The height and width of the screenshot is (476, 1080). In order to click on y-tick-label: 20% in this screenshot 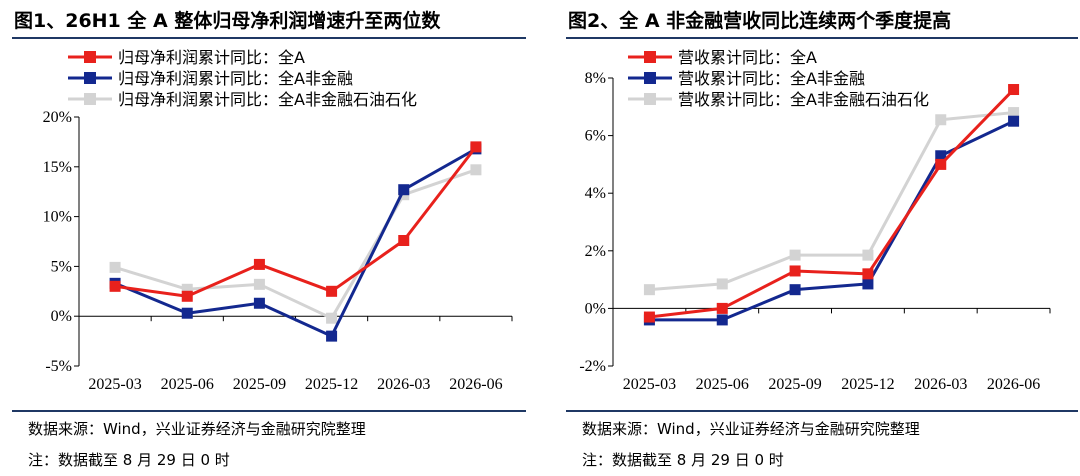, I will do `click(57, 117)`.